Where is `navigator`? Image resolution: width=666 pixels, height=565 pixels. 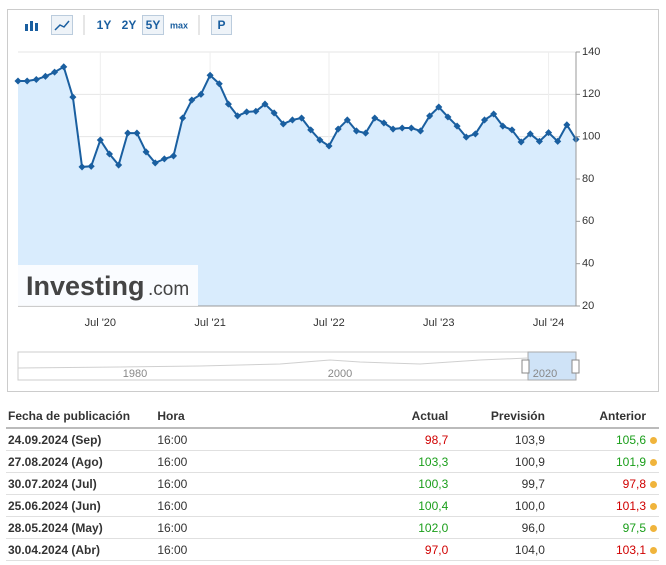
navigator is located at coordinates (298, 366).